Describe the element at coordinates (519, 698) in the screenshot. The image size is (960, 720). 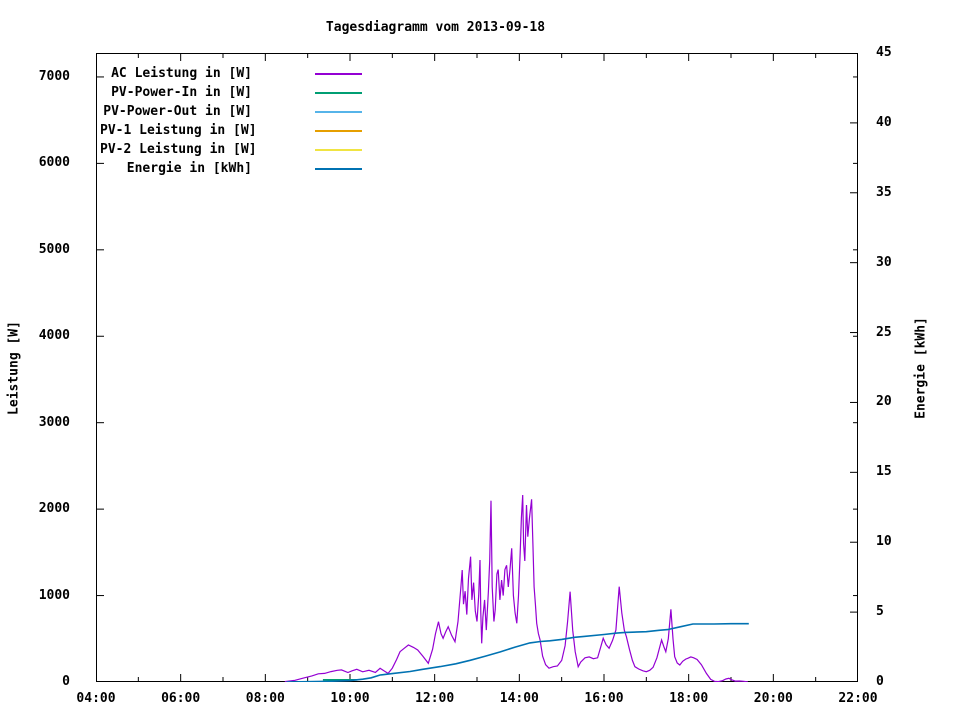
I see `tick-label: 14:00` at that location.